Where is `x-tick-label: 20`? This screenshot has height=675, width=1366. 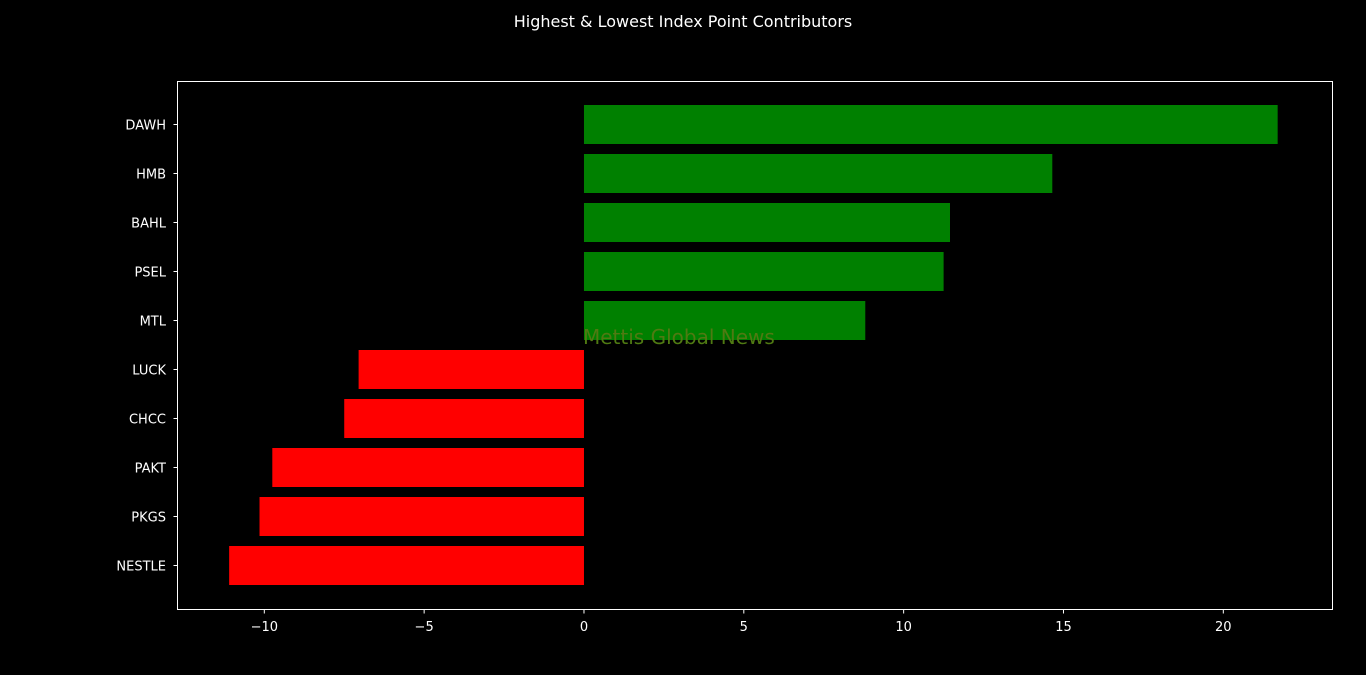
x-tick-label: 20 is located at coordinates (1223, 627).